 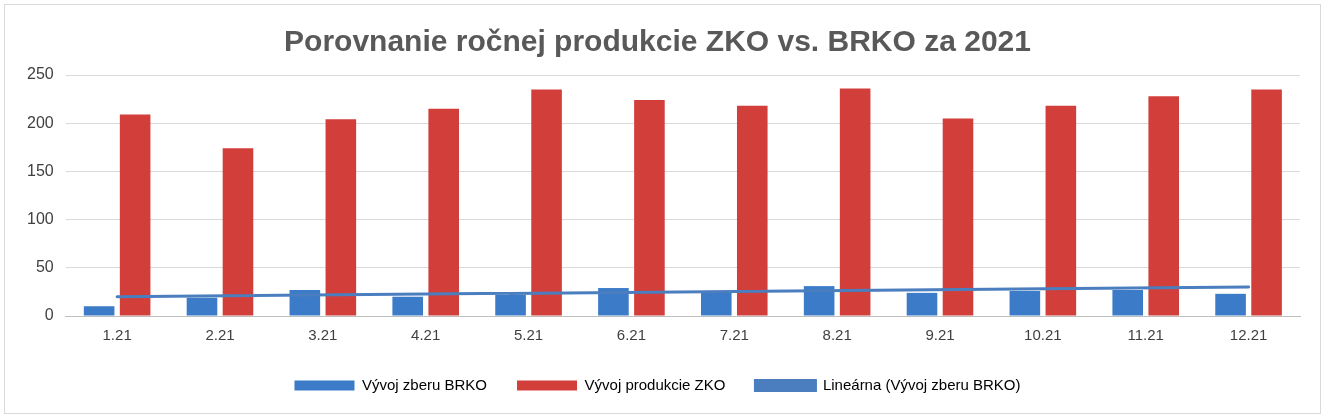 I want to click on x-tick-label: 11.21, so click(x=1145, y=335).